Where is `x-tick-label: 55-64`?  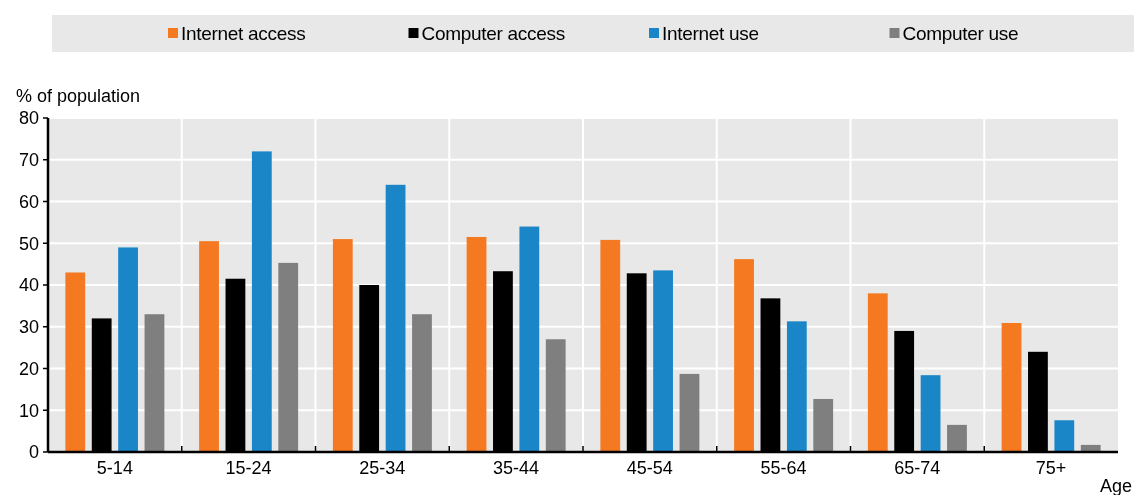
x-tick-label: 55-64 is located at coordinates (783, 468).